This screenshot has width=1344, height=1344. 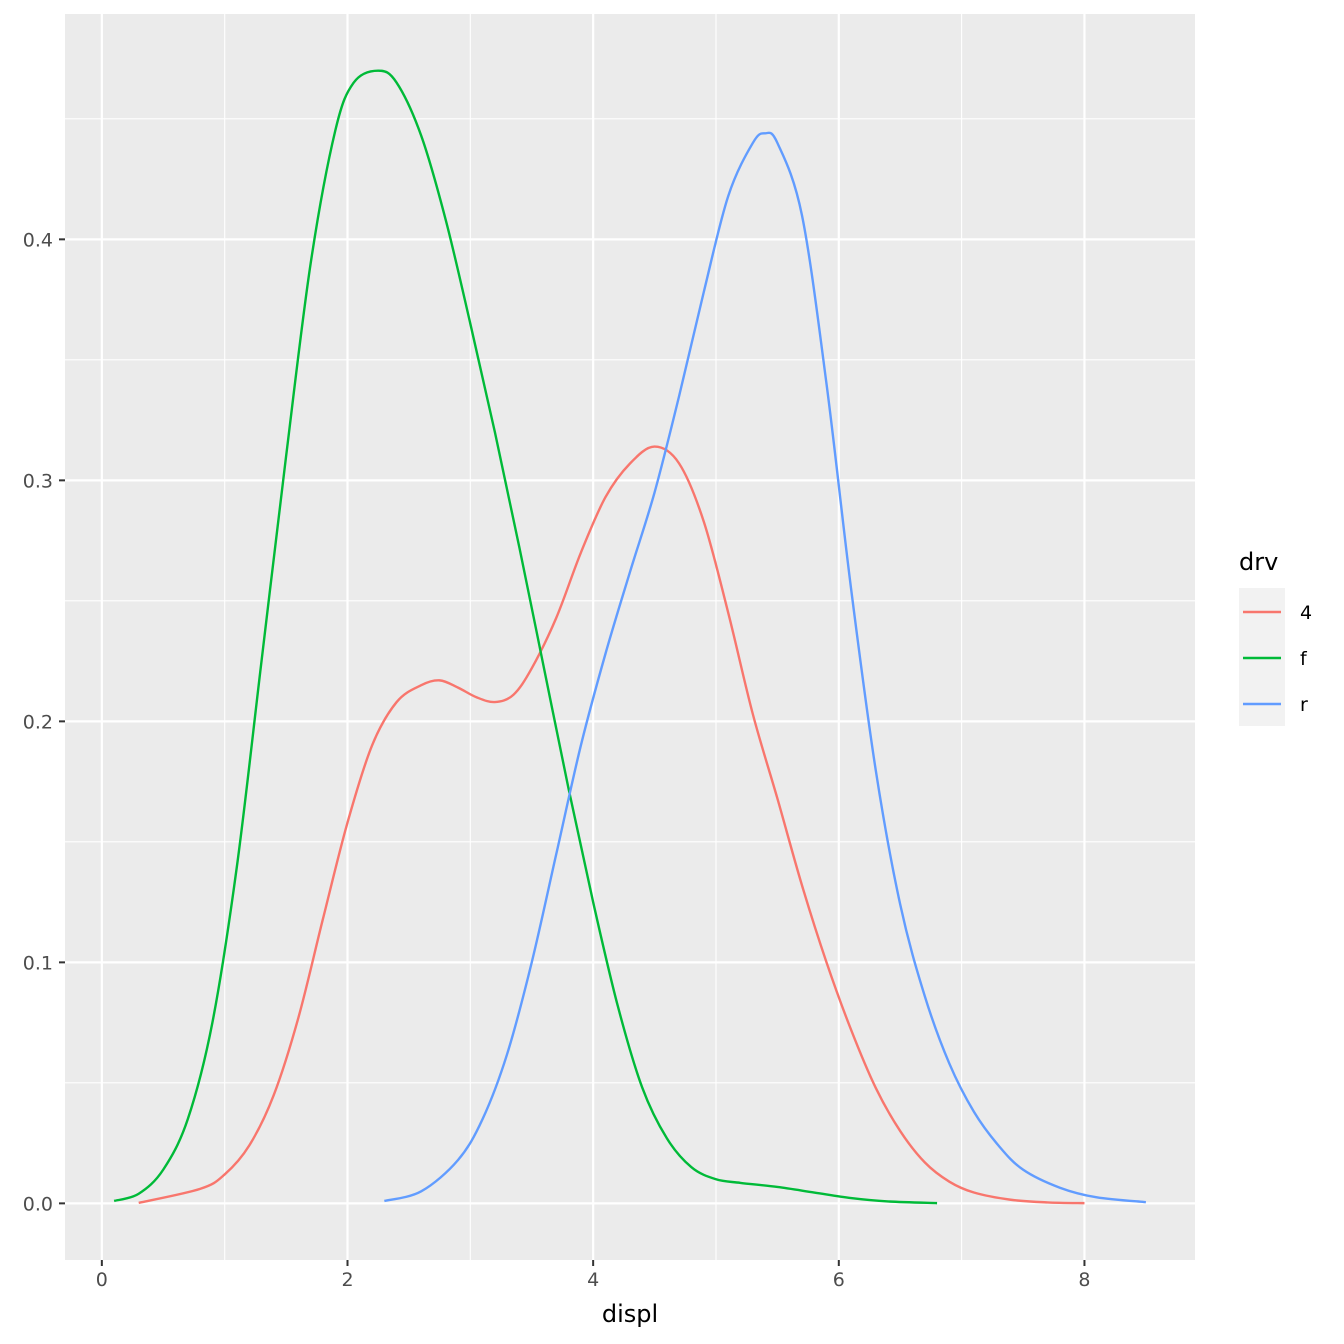 What do you see at coordinates (102, 1280) in the screenshot?
I see `x-tick-label: 0` at bounding box center [102, 1280].